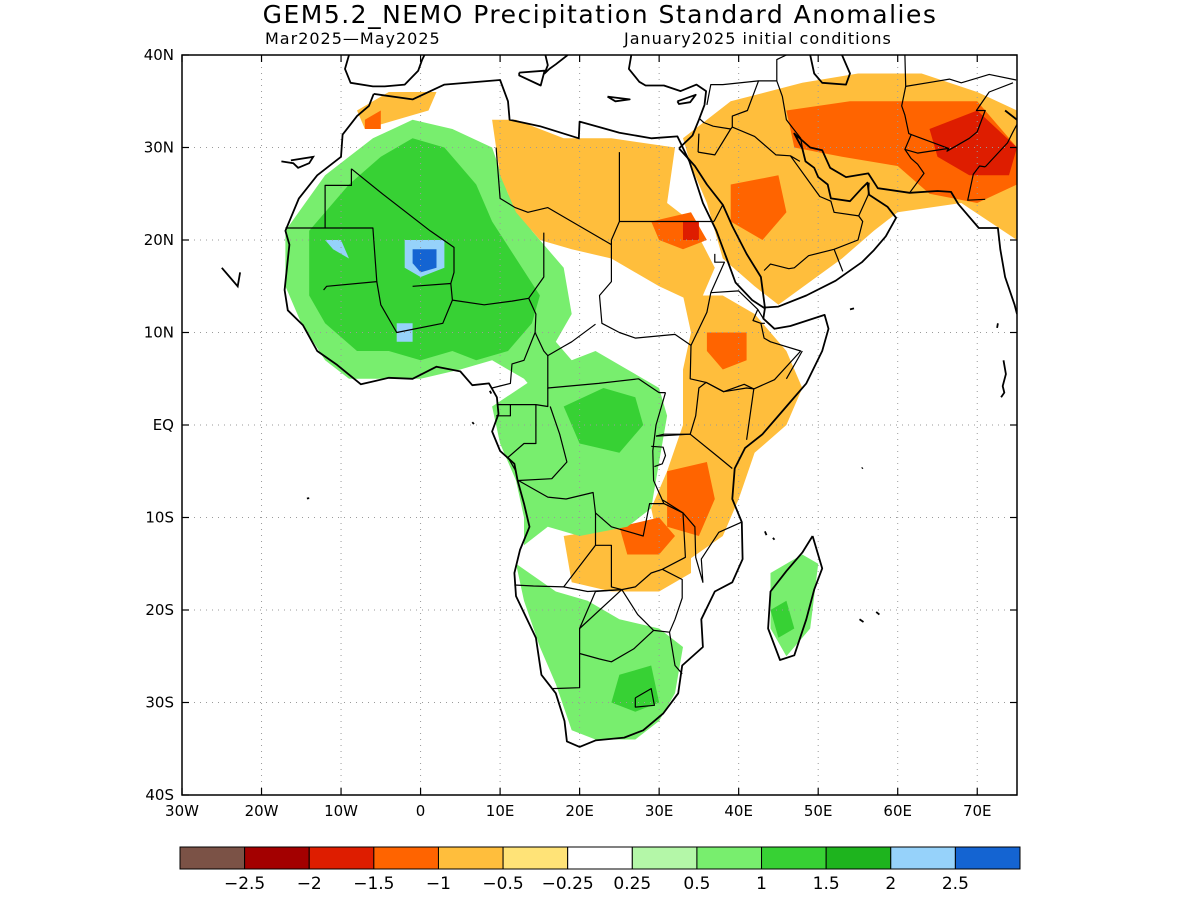  Describe the element at coordinates (619, 99) in the screenshot. I see `coastline-crete` at that location.